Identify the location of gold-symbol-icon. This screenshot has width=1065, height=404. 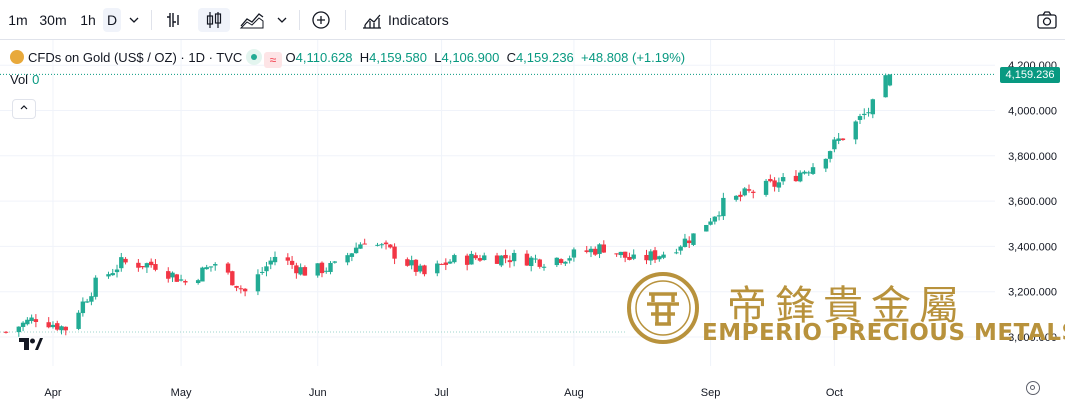
(17, 57).